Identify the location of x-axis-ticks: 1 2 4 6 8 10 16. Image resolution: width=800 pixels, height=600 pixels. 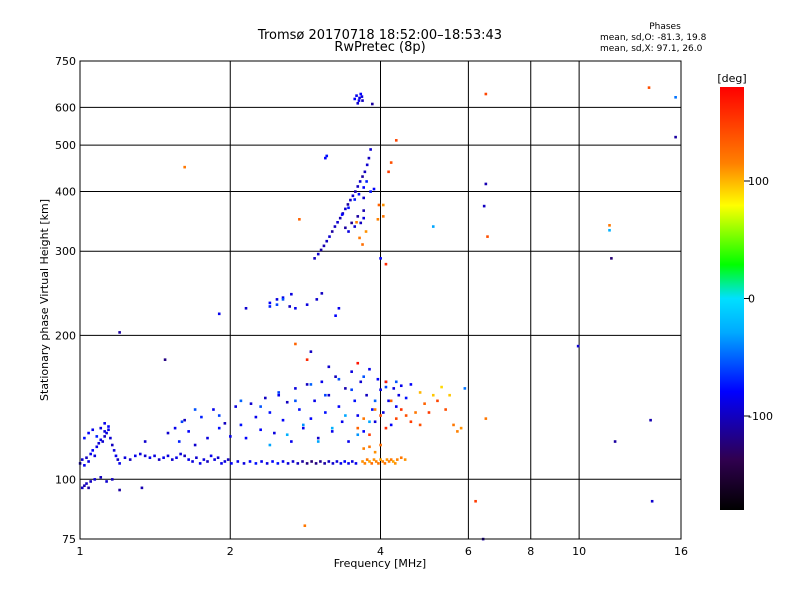
(383, 551).